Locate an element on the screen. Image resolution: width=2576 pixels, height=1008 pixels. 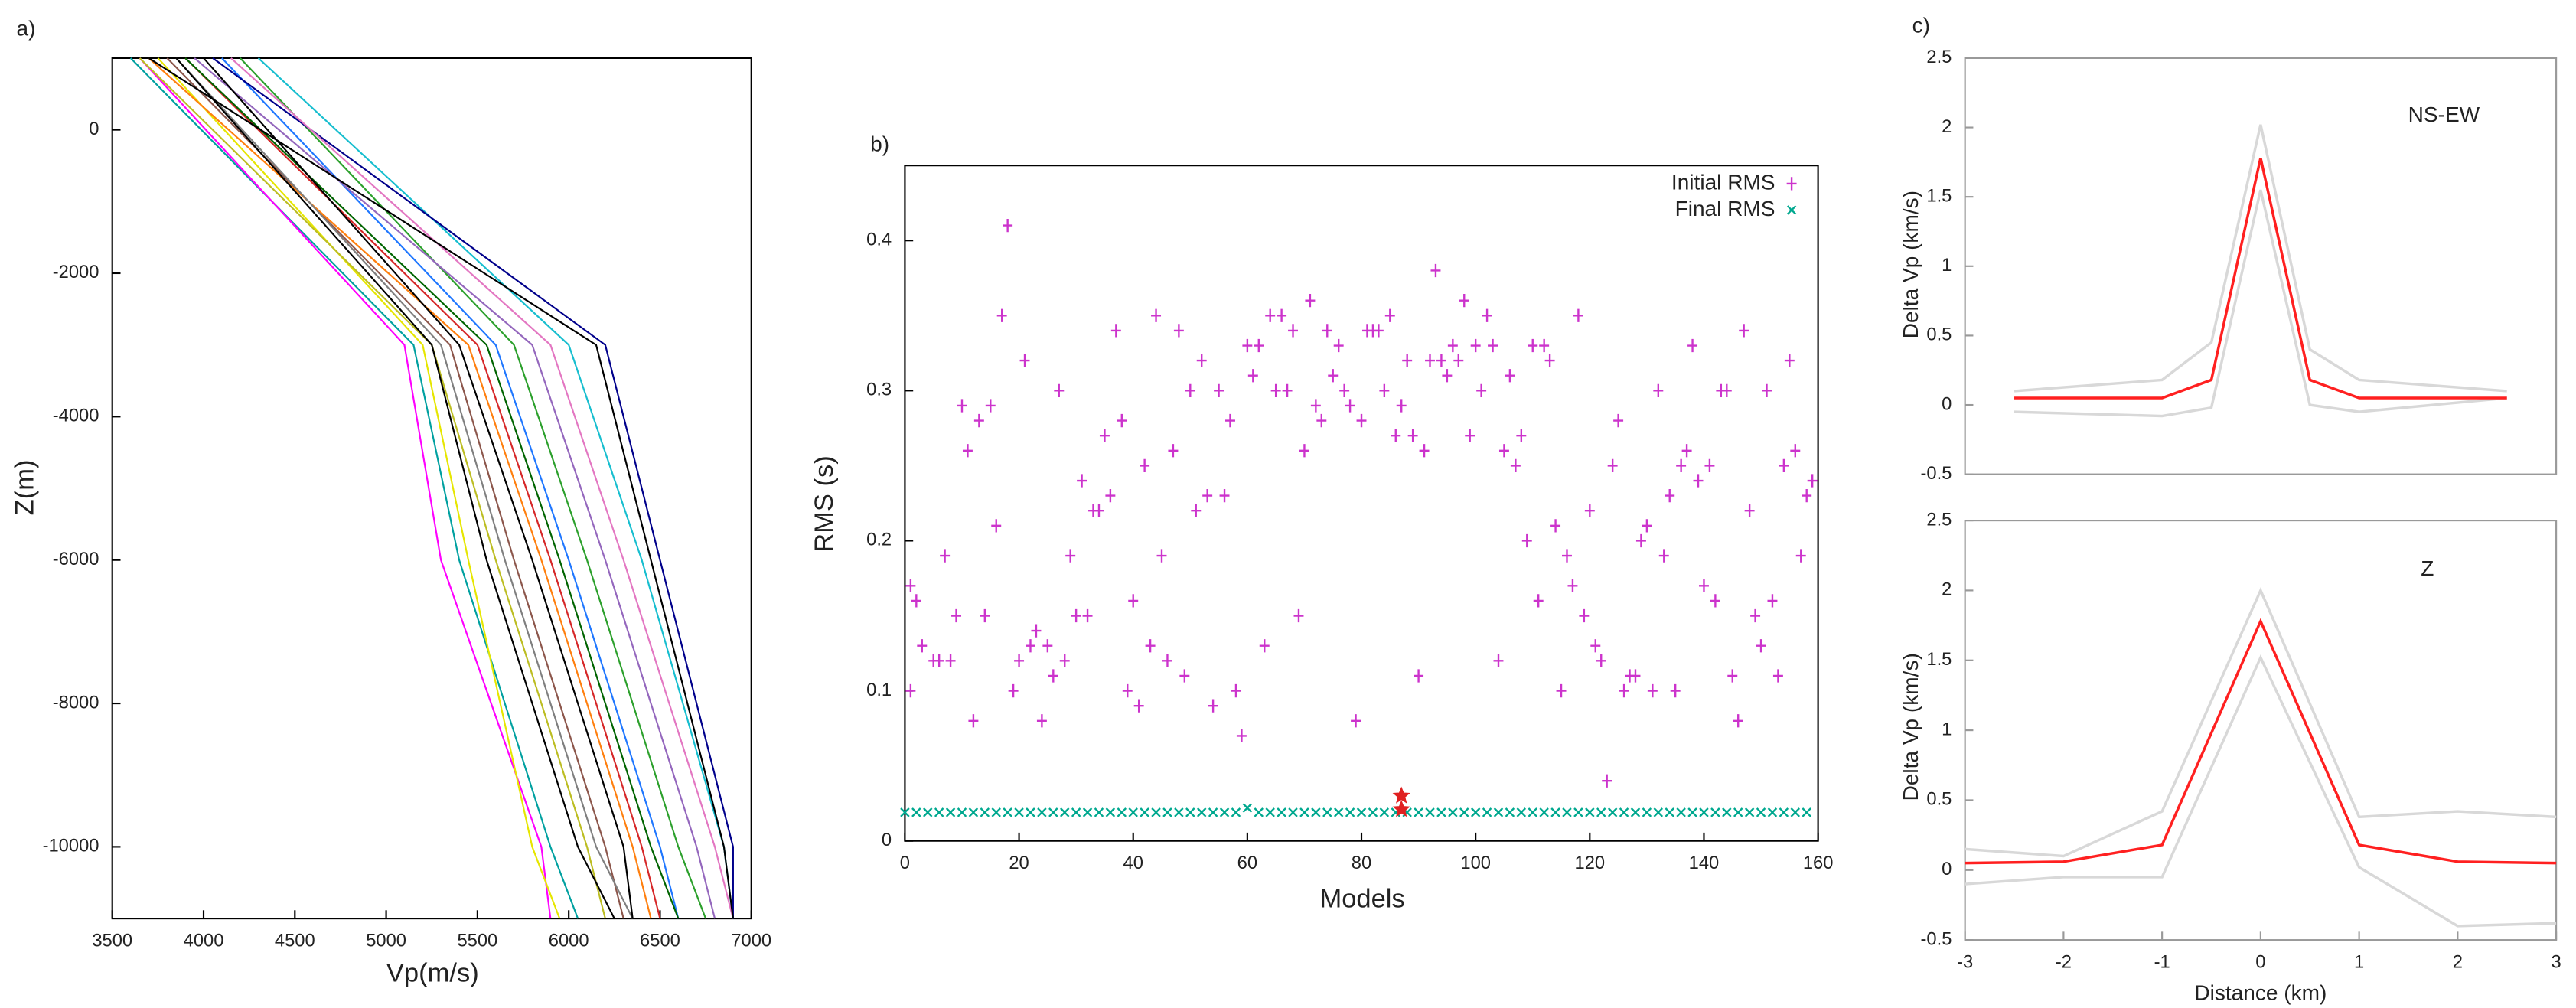
y-axis-label: Z(m) is located at coordinates (25, 488).